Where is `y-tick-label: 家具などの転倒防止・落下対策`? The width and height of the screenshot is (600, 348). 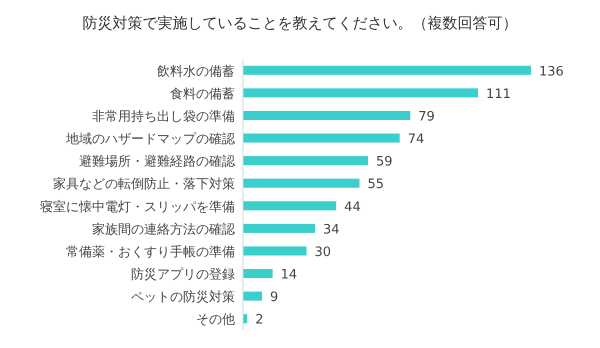 y-tick-label: 家具などの転倒防止・落下対策 is located at coordinates (144, 184).